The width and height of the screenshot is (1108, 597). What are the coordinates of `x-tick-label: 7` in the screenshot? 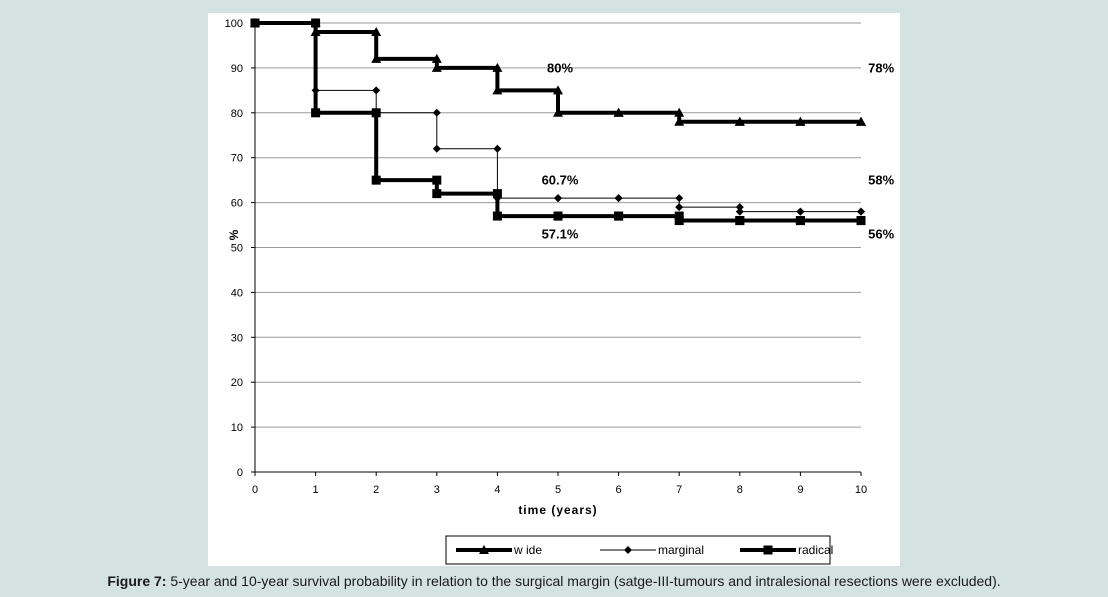 It's located at (679, 490).